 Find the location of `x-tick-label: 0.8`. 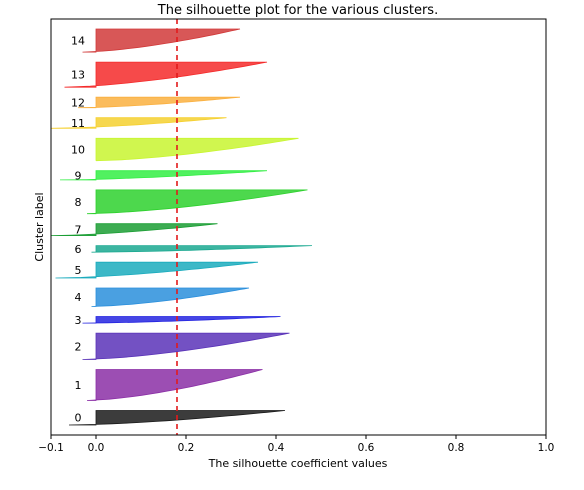

x-tick-label: 0.8 is located at coordinates (456, 448).